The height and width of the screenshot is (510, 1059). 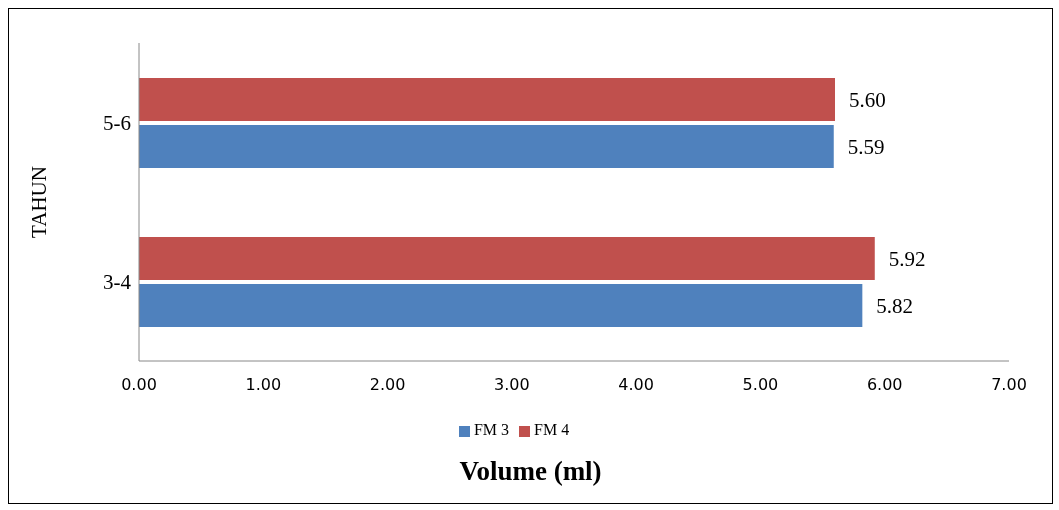 What do you see at coordinates (867, 99) in the screenshot?
I see `data-label: 5.60` at bounding box center [867, 99].